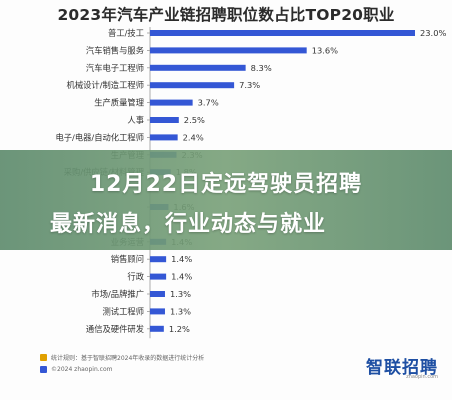  I want to click on value-label: 8.3%, so click(261, 68).